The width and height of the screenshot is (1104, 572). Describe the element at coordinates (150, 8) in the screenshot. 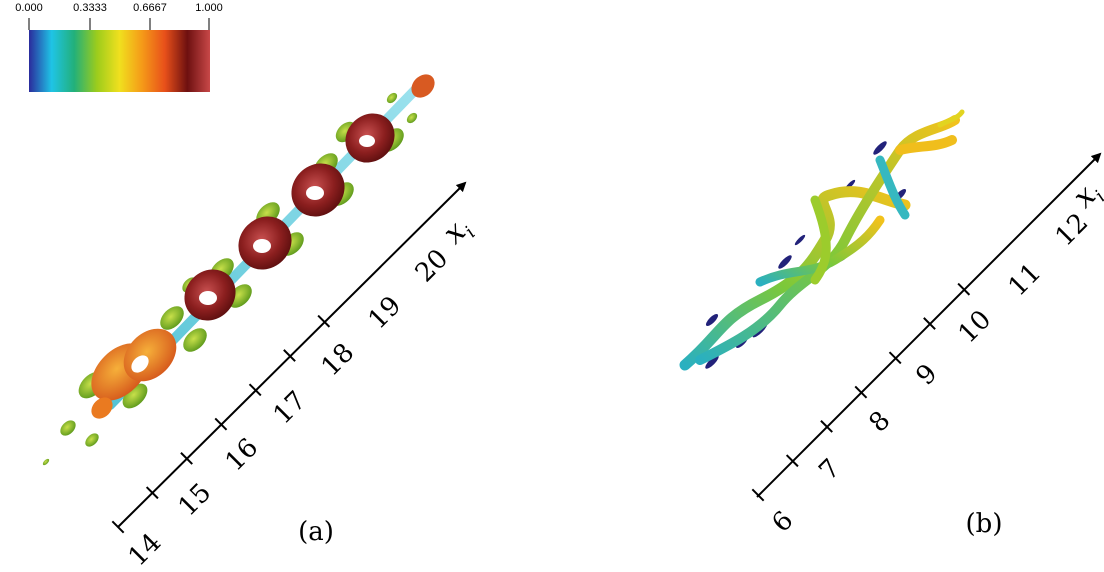

I see `colorbar-label-two-thirds: 0.6667` at that location.